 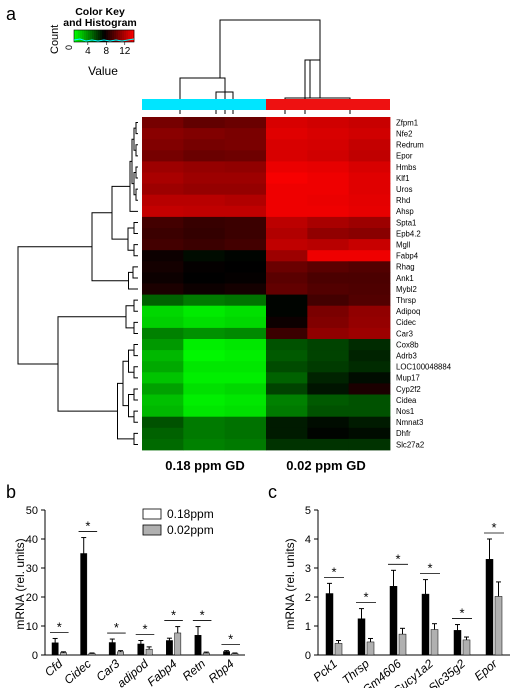 What do you see at coordinates (402, 178) in the screenshot?
I see `gene-label-klf1: Klf1` at bounding box center [402, 178].